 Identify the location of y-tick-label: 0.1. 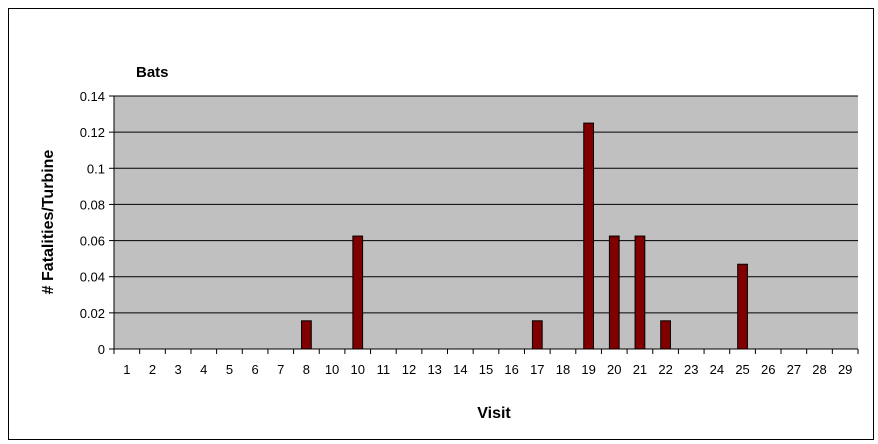
(96, 168).